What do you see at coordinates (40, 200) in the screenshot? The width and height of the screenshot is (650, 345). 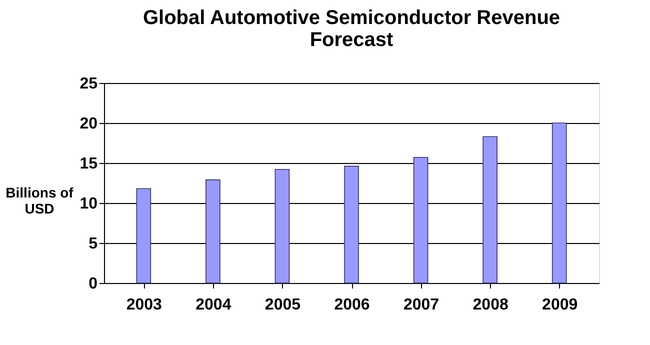 I see `y-axis-title: Billions of USD` at bounding box center [40, 200].